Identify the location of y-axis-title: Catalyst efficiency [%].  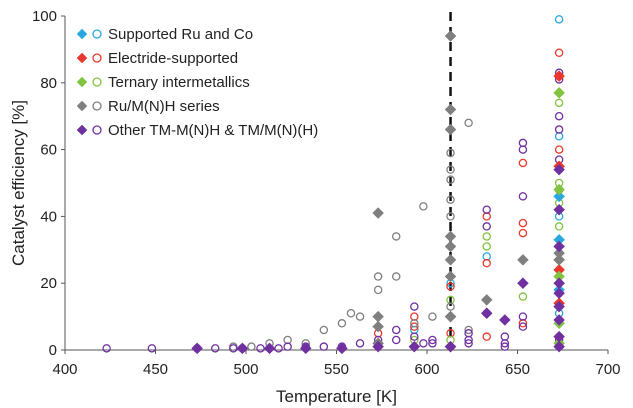
(18, 183).